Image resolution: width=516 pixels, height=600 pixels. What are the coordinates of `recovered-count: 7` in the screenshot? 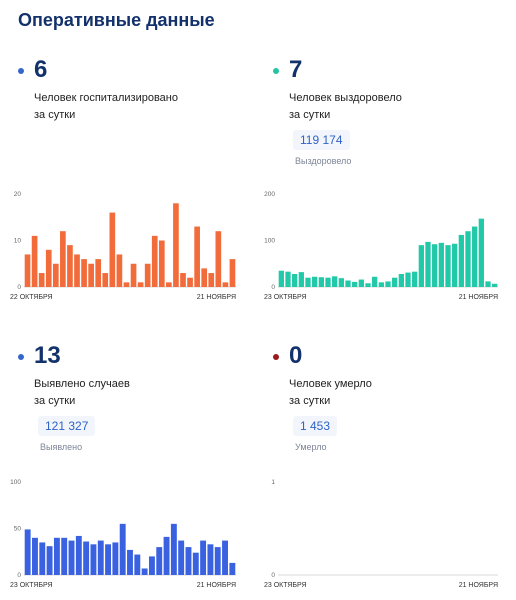 It's located at (296, 69).